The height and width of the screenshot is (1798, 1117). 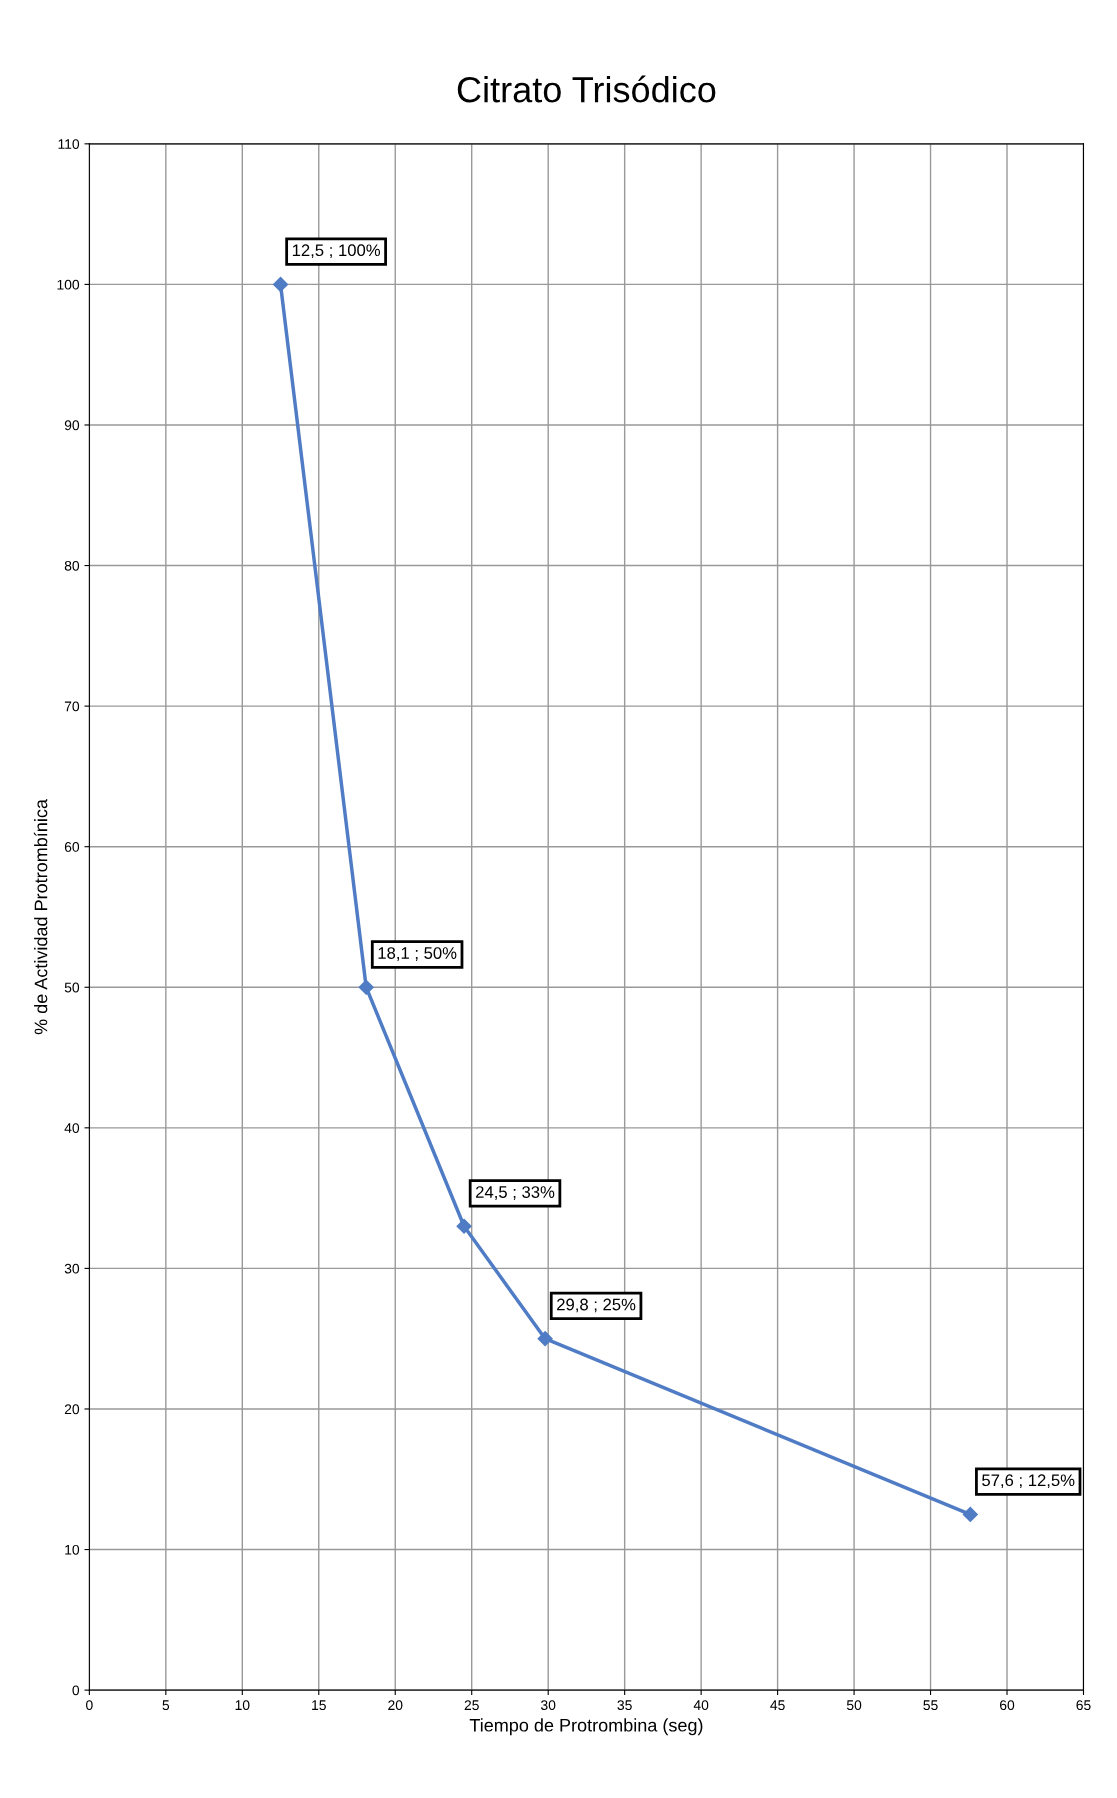 I want to click on data-label: 29,8 ; 25%, so click(x=596, y=1305).